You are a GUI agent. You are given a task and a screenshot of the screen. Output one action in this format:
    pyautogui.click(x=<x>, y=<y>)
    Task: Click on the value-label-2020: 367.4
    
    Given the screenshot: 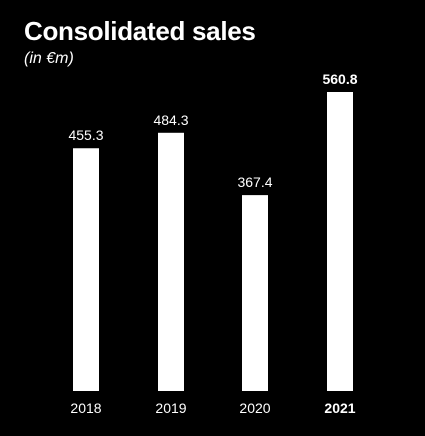 What is the action you would take?
    pyautogui.click(x=254, y=182)
    